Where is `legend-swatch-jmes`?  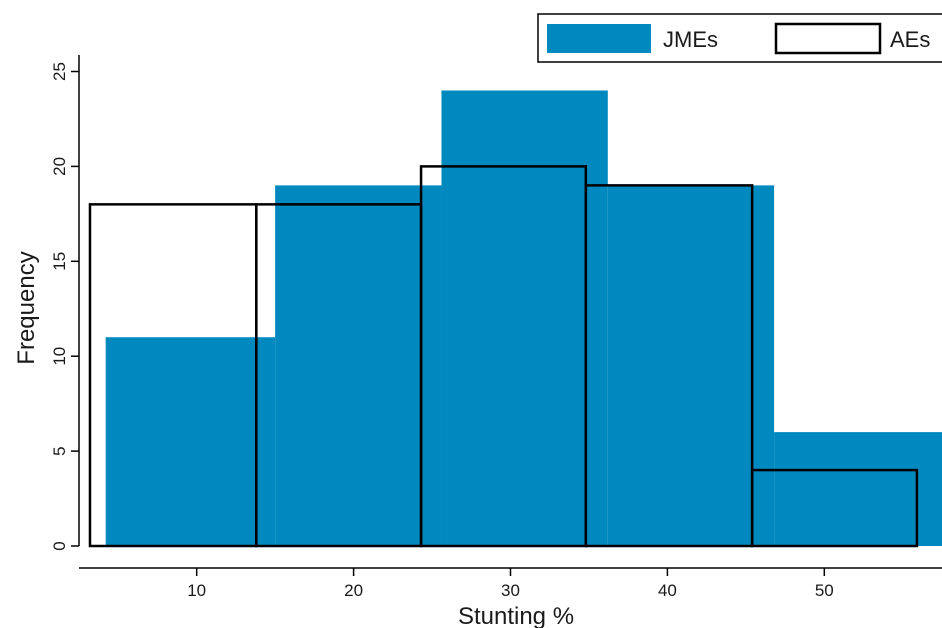 legend-swatch-jmes is located at coordinates (599, 38).